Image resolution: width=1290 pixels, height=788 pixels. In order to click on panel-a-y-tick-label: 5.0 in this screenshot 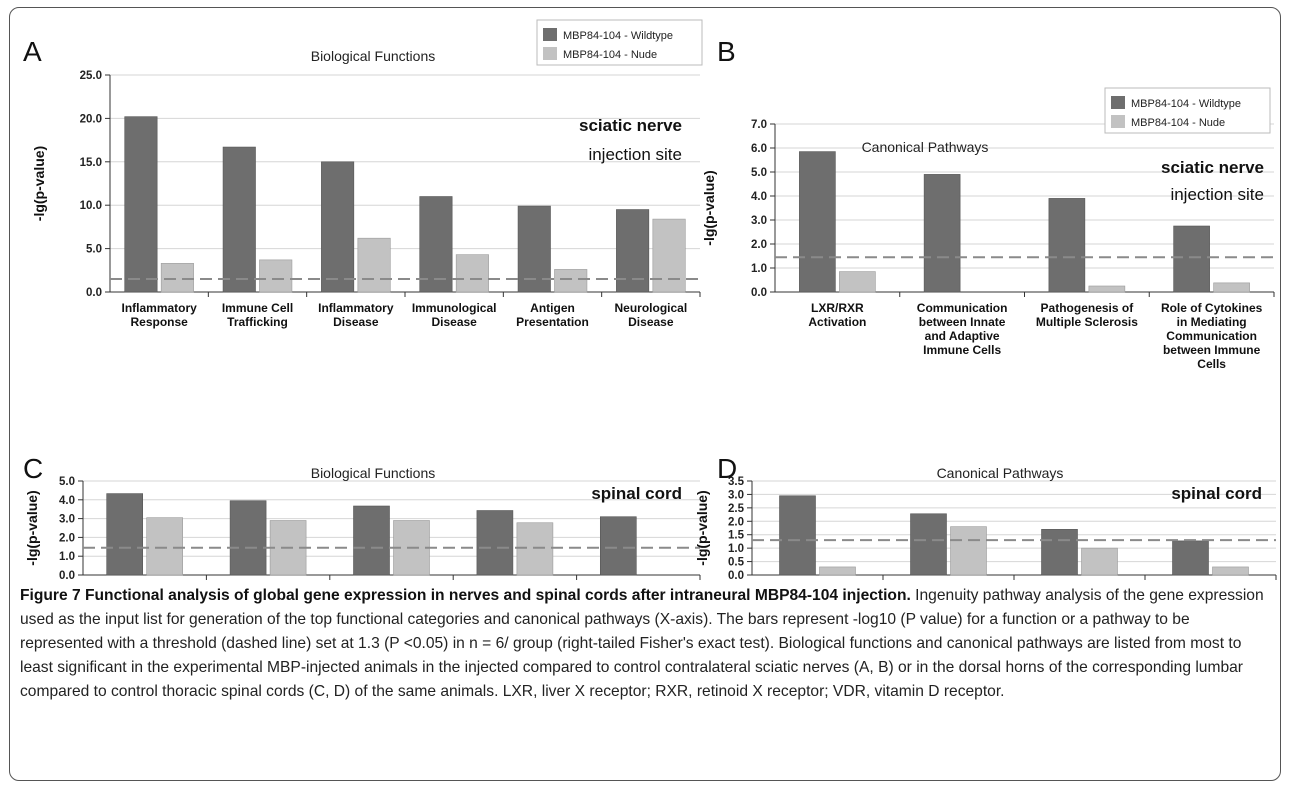, I will do `click(94, 250)`.